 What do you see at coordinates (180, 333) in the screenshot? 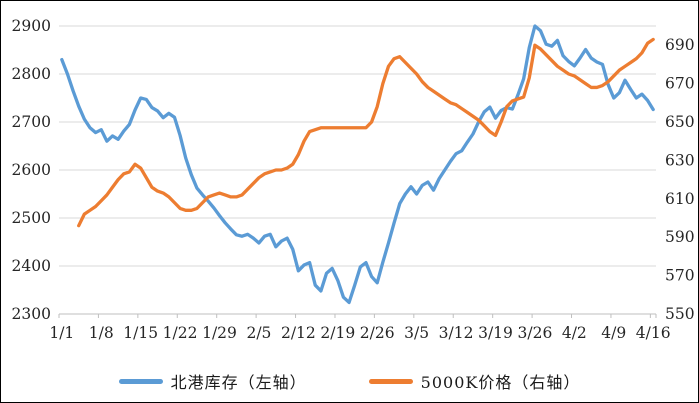
I see `x-axis-label: 1/22` at bounding box center [180, 333].